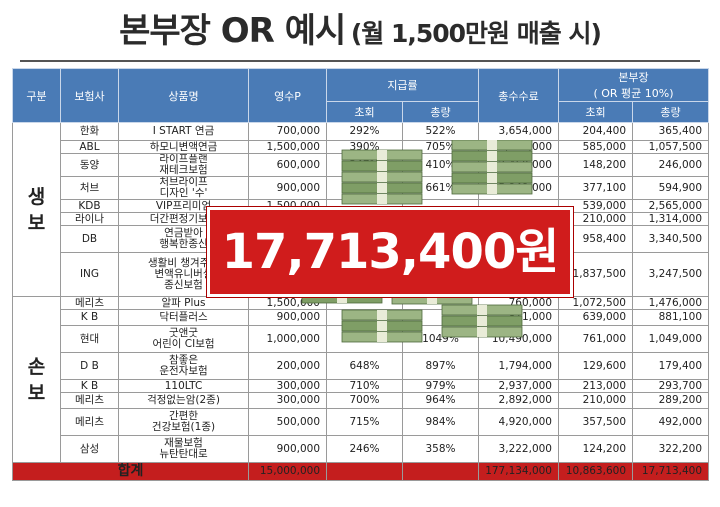 This screenshot has width=720, height=507. What do you see at coordinates (633, 77) in the screenshot?
I see `header-manager-title: 본부장` at bounding box center [633, 77].